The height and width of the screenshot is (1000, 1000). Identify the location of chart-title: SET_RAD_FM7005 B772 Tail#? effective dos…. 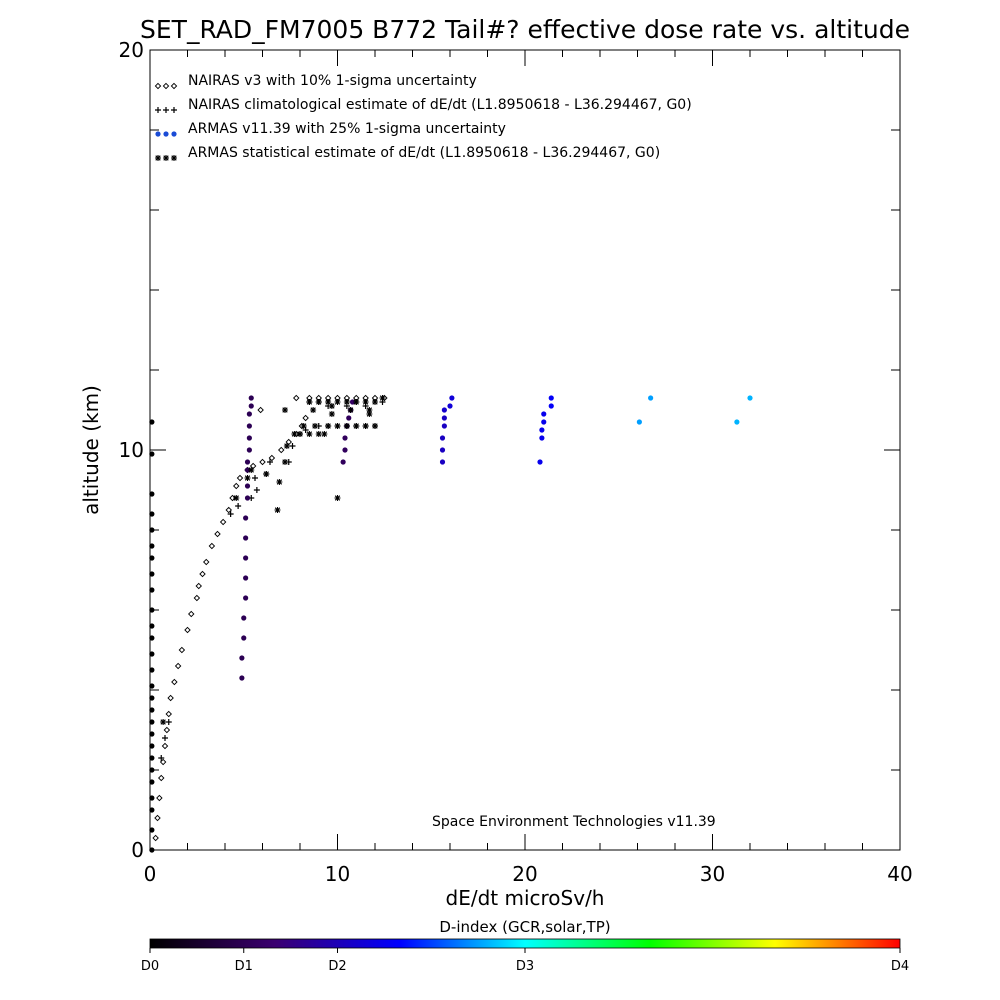
(525, 29).